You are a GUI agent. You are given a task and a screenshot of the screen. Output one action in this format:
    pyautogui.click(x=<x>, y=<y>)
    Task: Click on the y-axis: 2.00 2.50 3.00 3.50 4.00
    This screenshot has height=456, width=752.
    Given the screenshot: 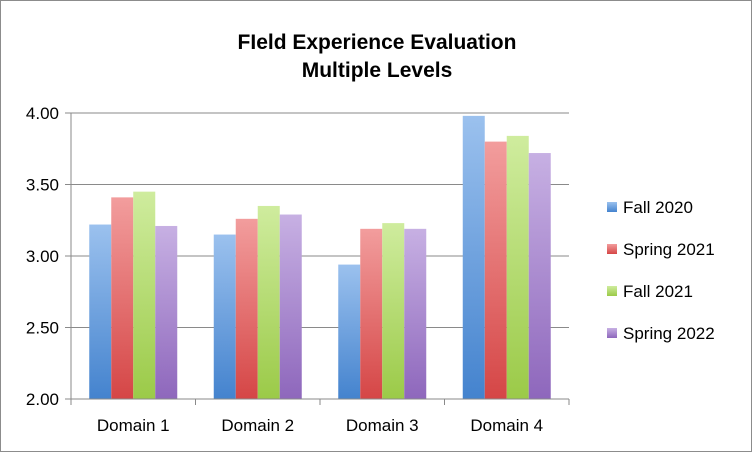 What is the action you would take?
    pyautogui.click(x=49, y=256)
    